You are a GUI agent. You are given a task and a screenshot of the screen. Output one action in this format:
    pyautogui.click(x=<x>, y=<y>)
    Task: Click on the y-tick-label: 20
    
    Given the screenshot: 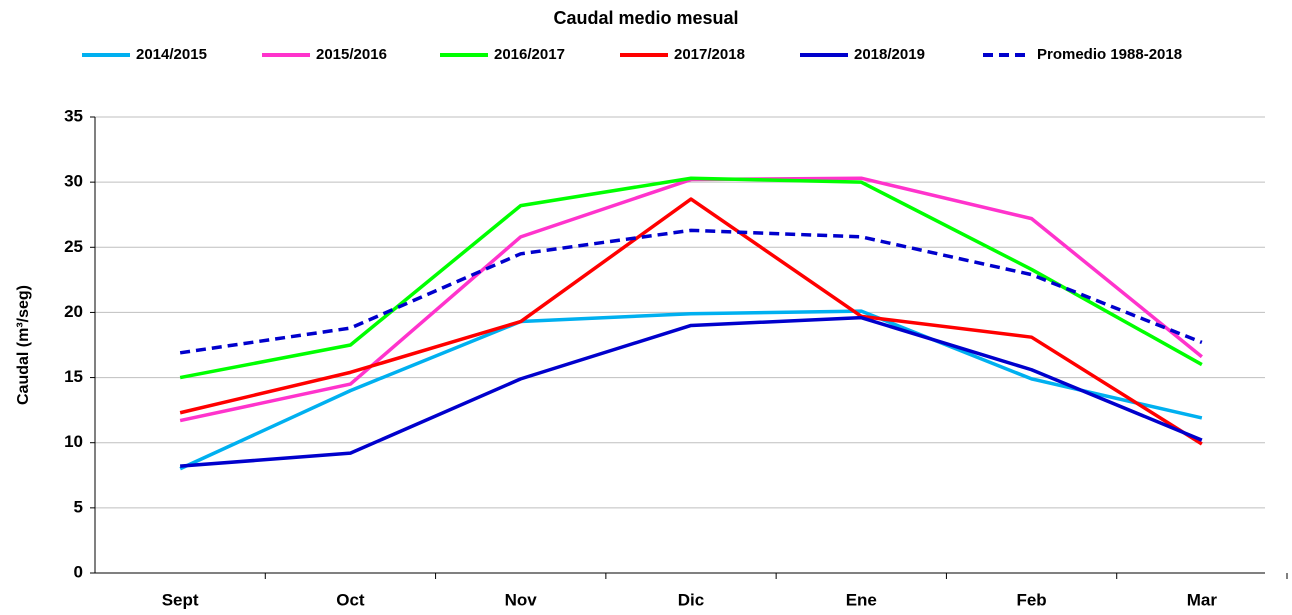 What is the action you would take?
    pyautogui.click(x=73, y=311)
    